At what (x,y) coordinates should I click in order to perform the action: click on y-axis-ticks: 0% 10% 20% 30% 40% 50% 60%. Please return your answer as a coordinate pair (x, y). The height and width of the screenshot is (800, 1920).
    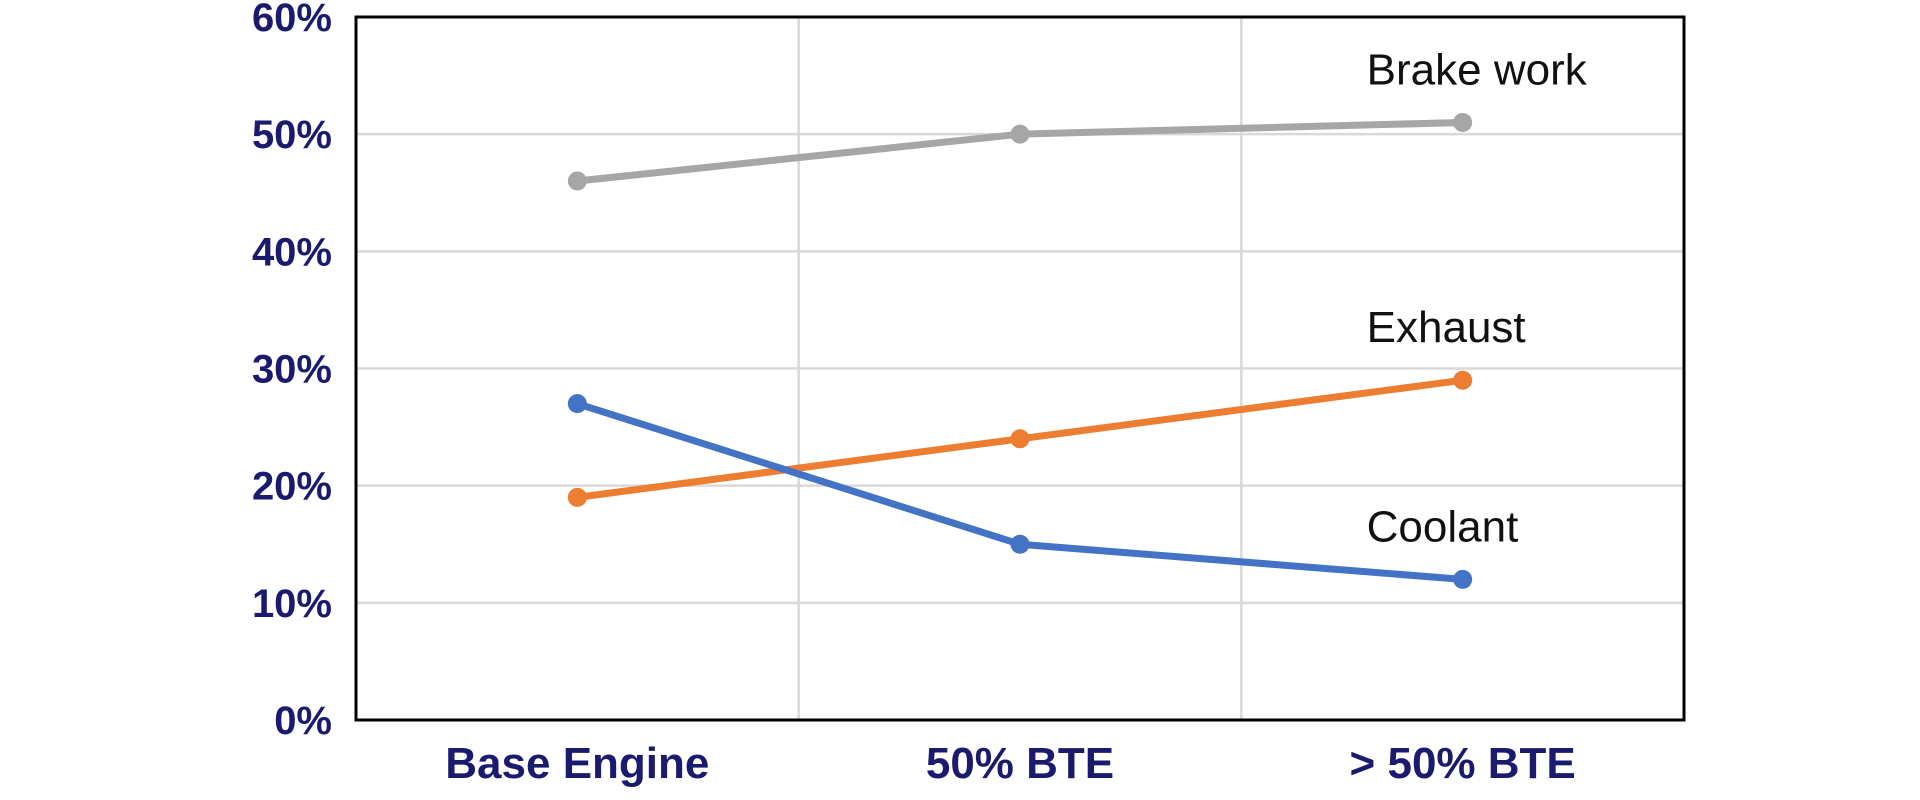
    Looking at the image, I should click on (292, 371).